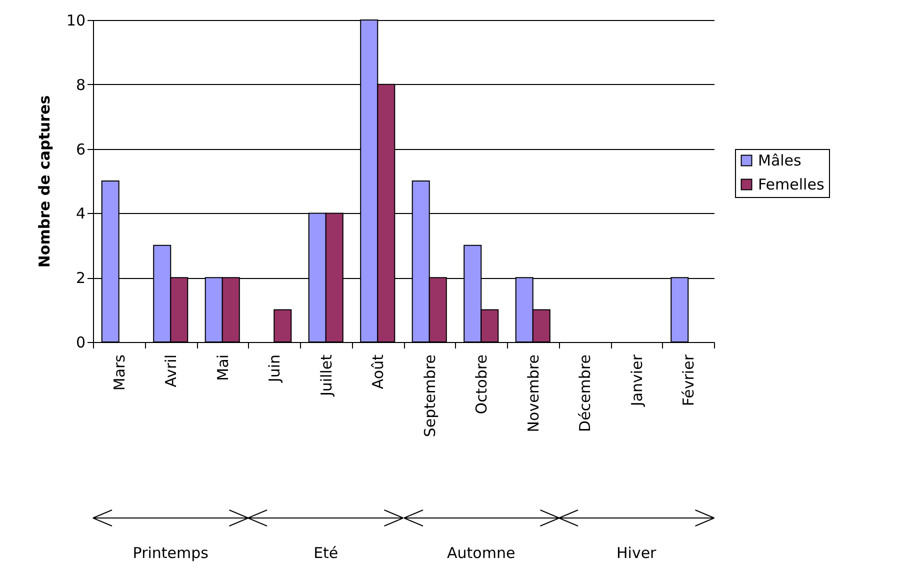  I want to click on x-tick-label: Août, so click(378, 372).